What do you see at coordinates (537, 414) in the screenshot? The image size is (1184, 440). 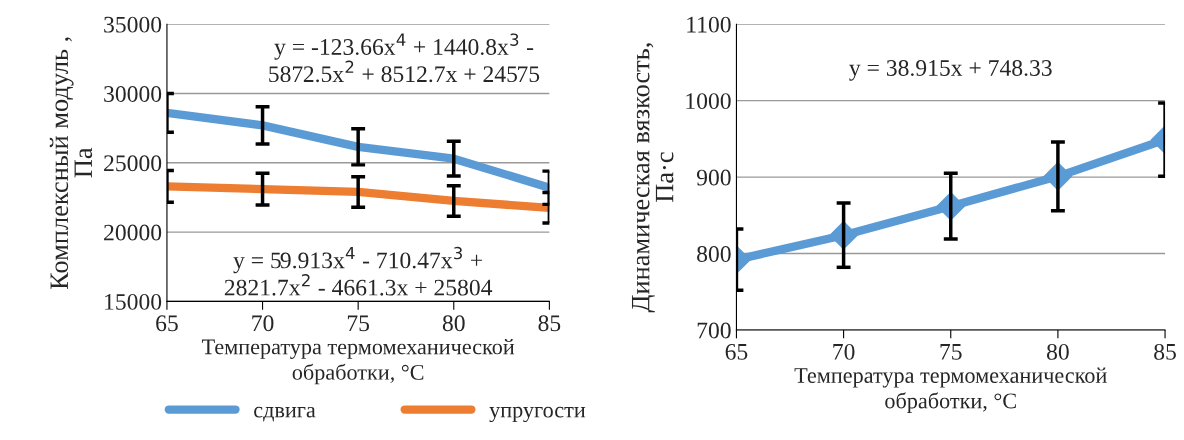 I see `legend-label: упругости` at bounding box center [537, 414].